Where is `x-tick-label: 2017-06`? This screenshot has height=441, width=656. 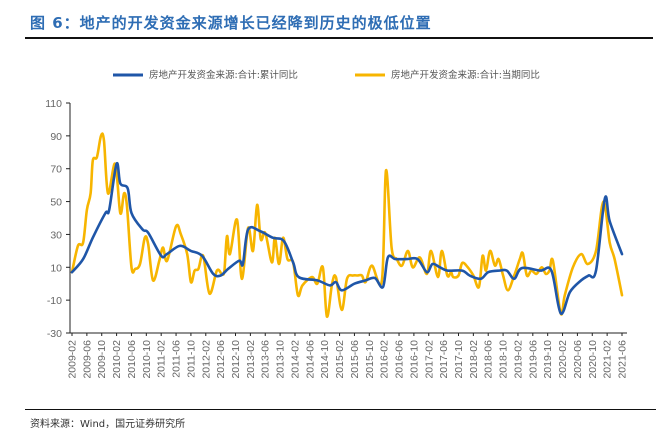
x-tick-label: 2017-06 is located at coordinates (444, 359).